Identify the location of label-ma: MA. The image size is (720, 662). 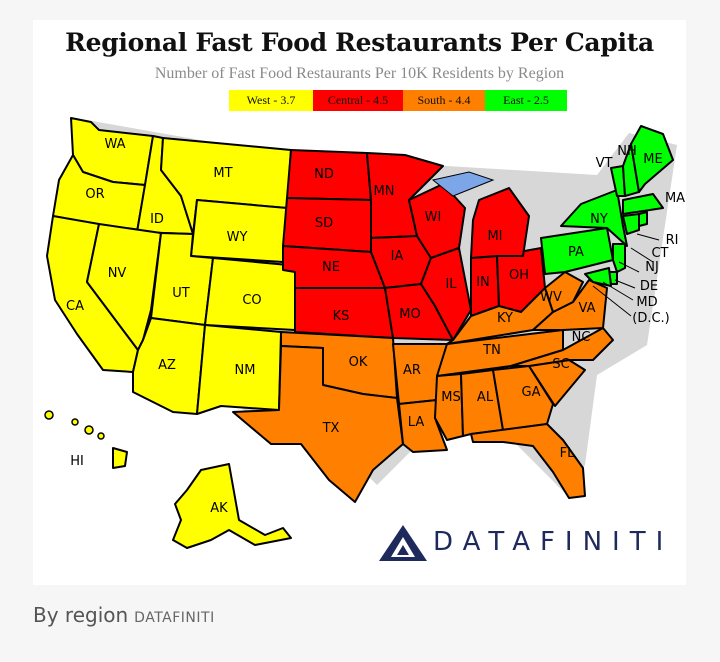
(675, 198).